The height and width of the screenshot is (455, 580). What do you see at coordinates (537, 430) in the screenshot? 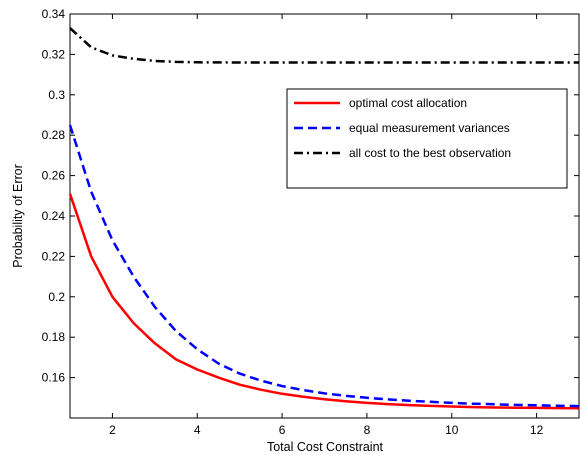
I see `x-tick-label: 12` at bounding box center [537, 430].